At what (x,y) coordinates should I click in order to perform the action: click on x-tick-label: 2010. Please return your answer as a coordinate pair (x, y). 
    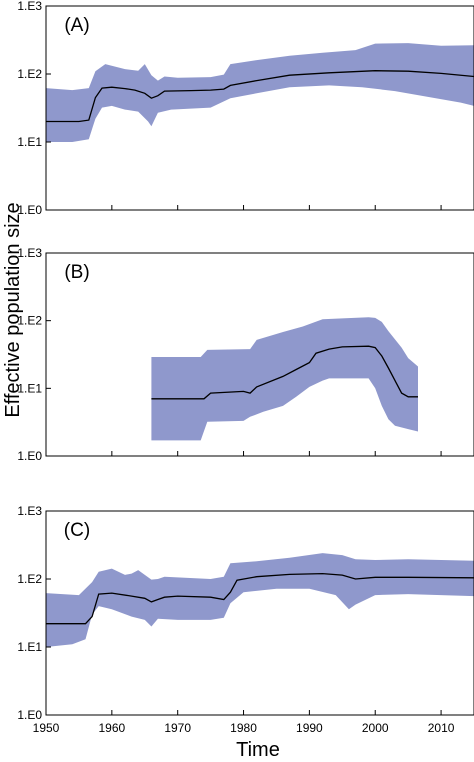
    Looking at the image, I should click on (441, 728).